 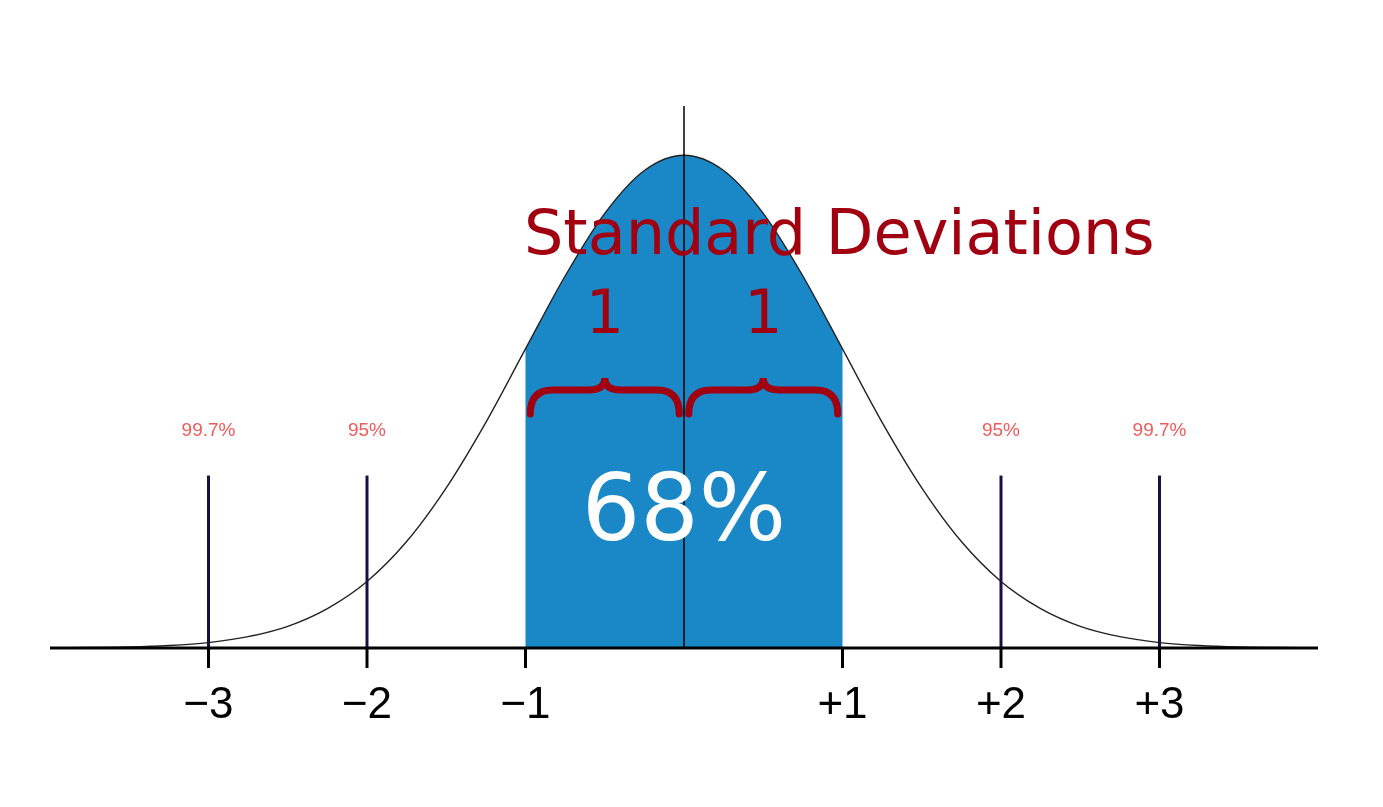 What do you see at coordinates (367, 702) in the screenshot?
I see `x-tick-label: −2` at bounding box center [367, 702].